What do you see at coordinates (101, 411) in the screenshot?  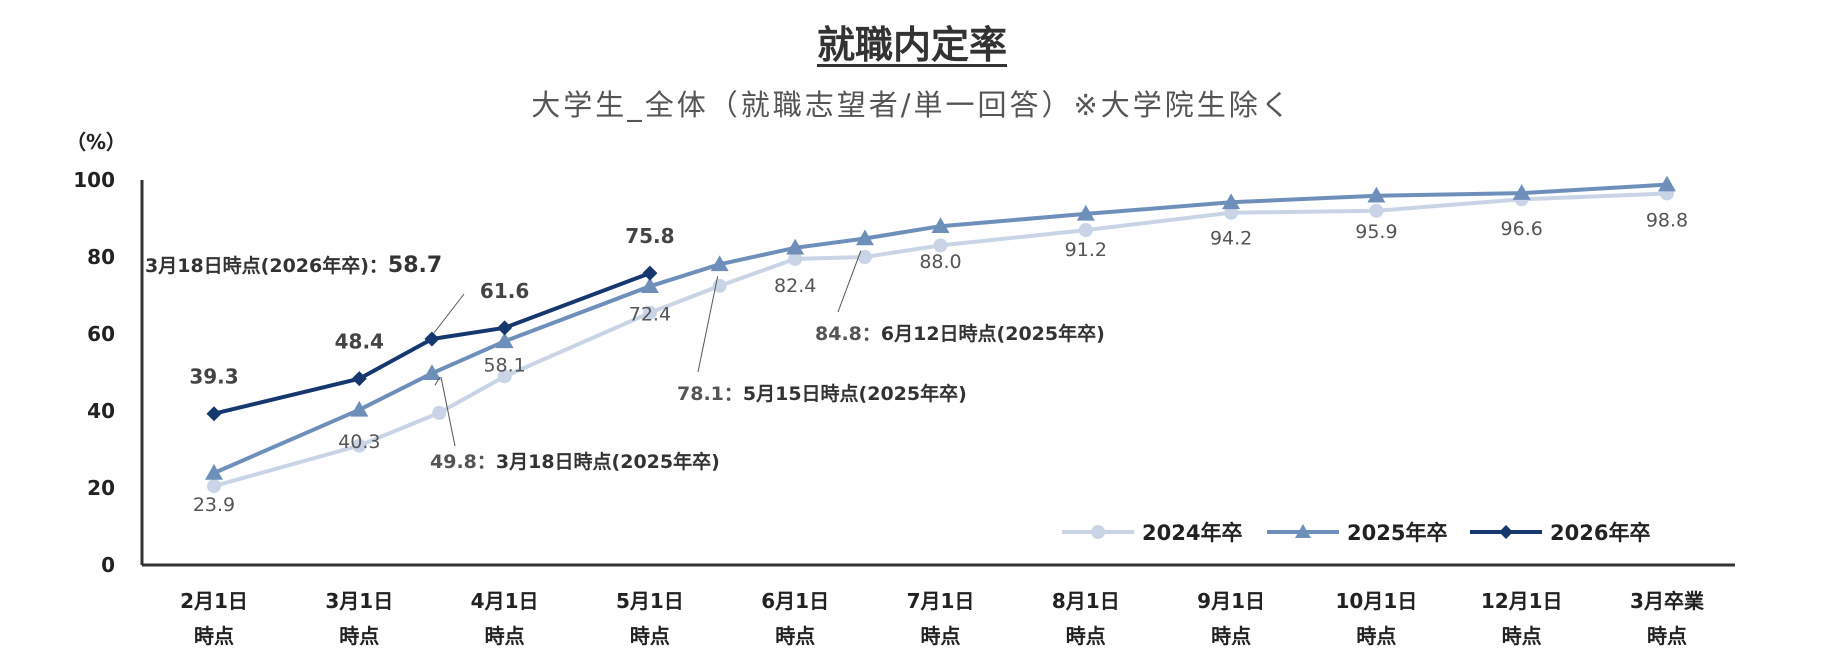 I see `y-tick-label: 40` at bounding box center [101, 411].